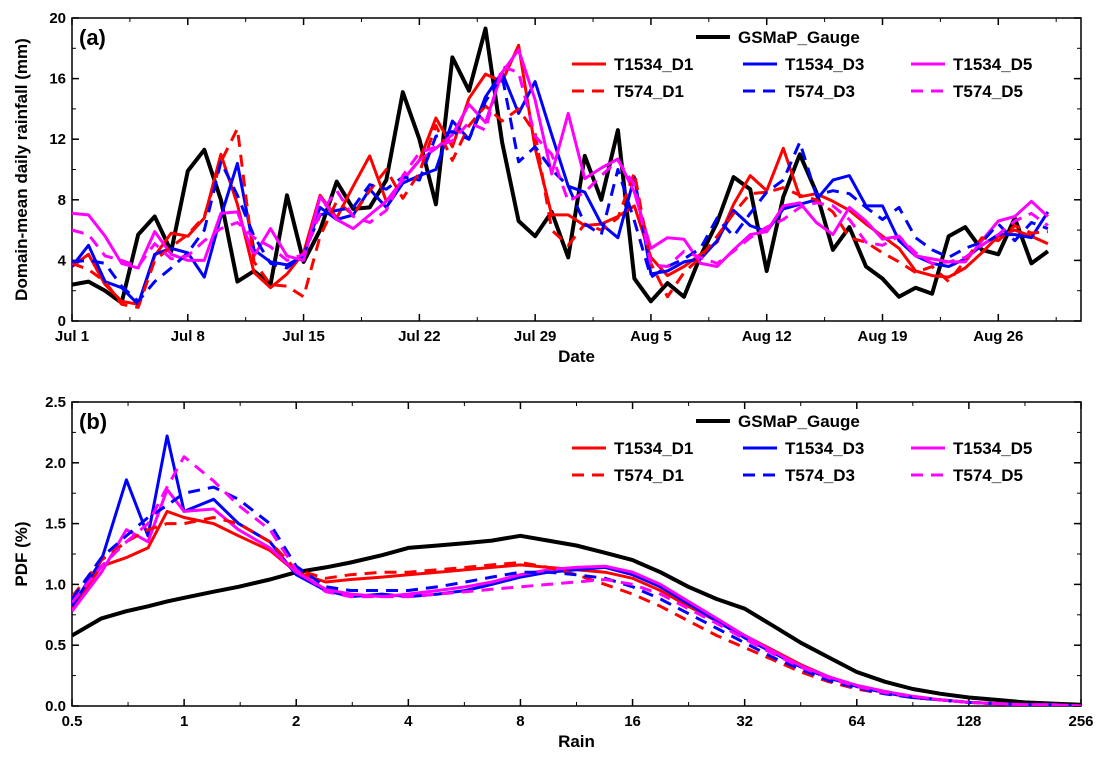 Image resolution: width=1099 pixels, height=761 pixels. Describe the element at coordinates (72, 336) in the screenshot. I see `x-tick-label: Jul 1` at that location.